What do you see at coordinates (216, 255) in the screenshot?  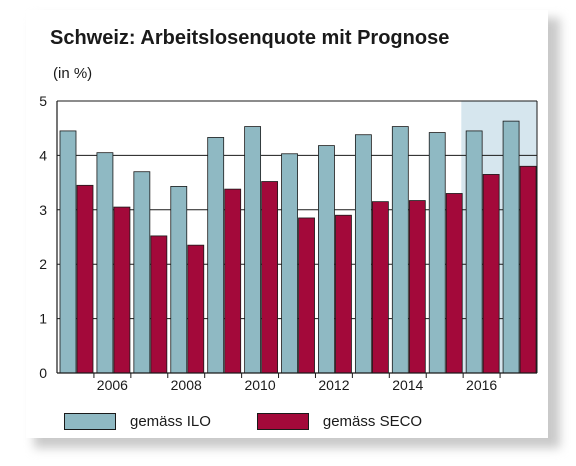 I see `bar-ilo-2009` at bounding box center [216, 255].